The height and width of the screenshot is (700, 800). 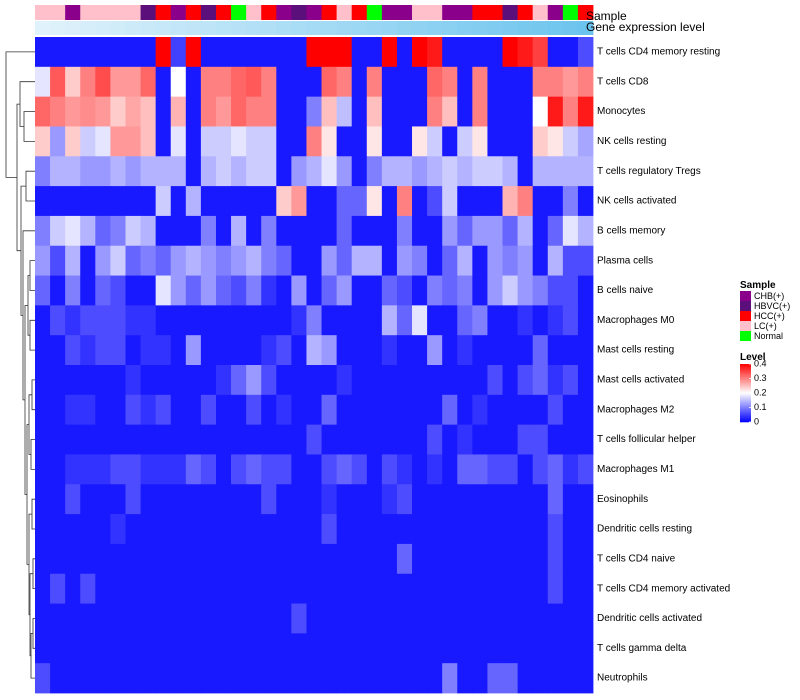 I want to click on level-legend: Level 0.4 0.3 0.2 0.1 0, so click(x=753, y=389).